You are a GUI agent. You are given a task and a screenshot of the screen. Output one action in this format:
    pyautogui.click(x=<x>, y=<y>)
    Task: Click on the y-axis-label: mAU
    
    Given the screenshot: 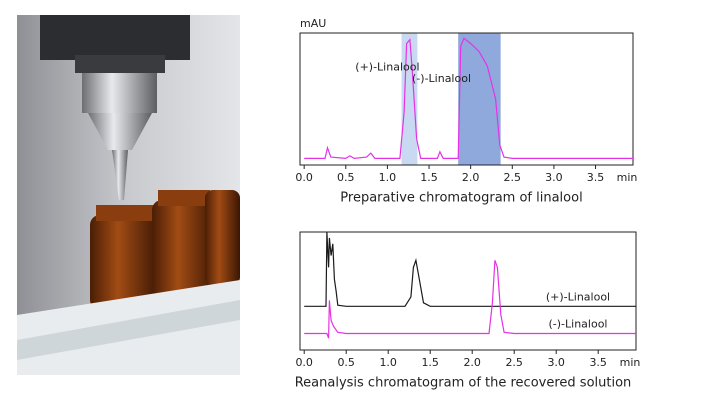 What is the action you would take?
    pyautogui.click(x=313, y=23)
    